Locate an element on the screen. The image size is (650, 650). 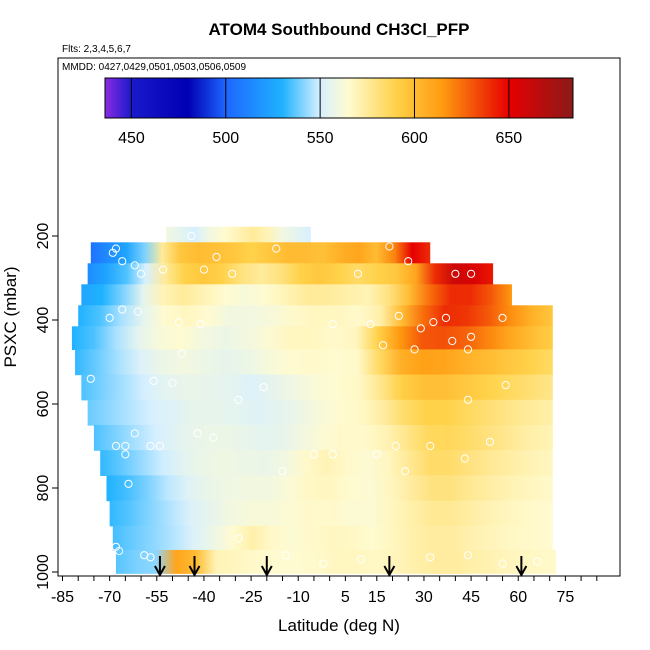
x-tick-label: -70 is located at coordinates (109, 597).